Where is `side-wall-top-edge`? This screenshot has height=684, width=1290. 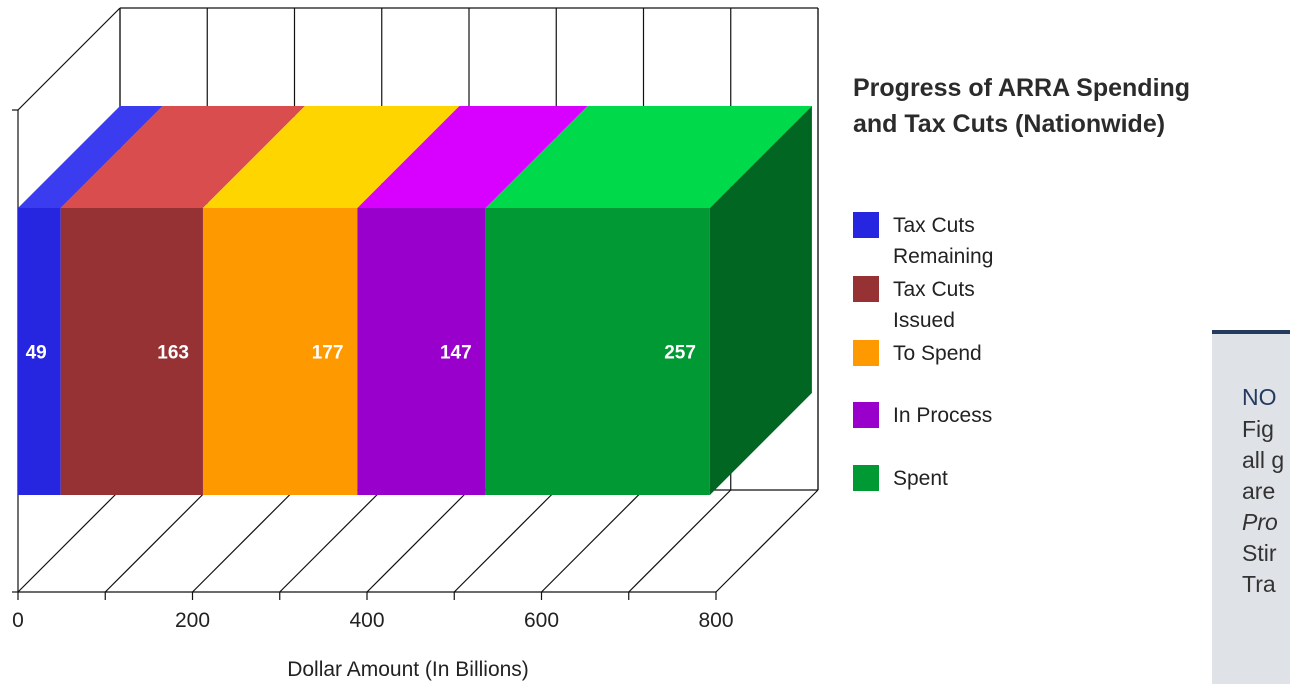
side-wall-top-edge is located at coordinates (69, 59).